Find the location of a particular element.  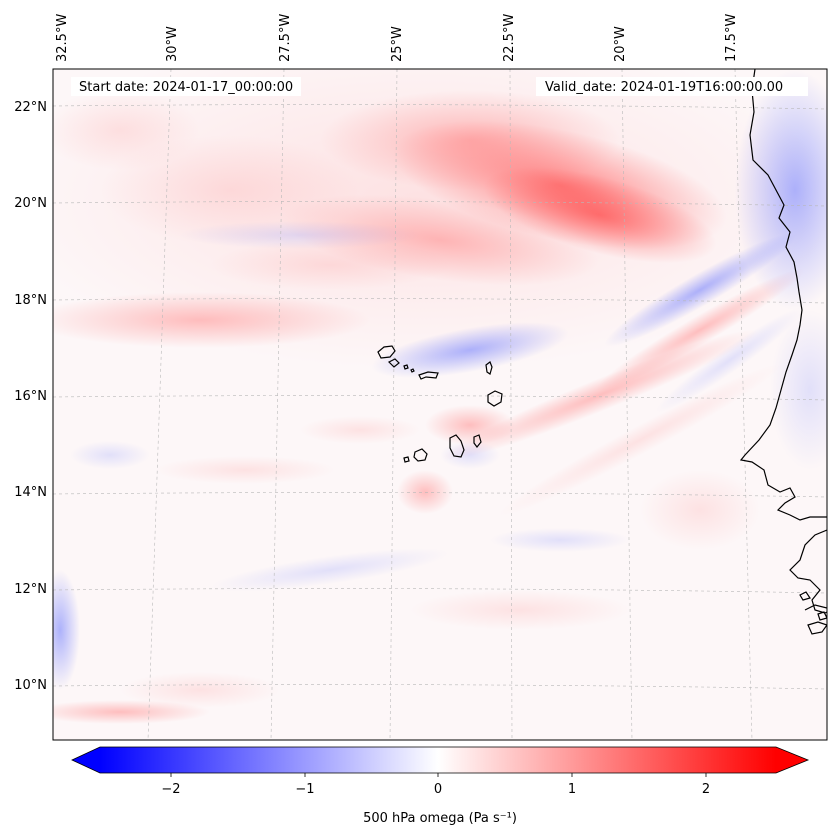

start-date-box: Start date: 2024-01-17_00:00:00 is located at coordinates (186, 86).